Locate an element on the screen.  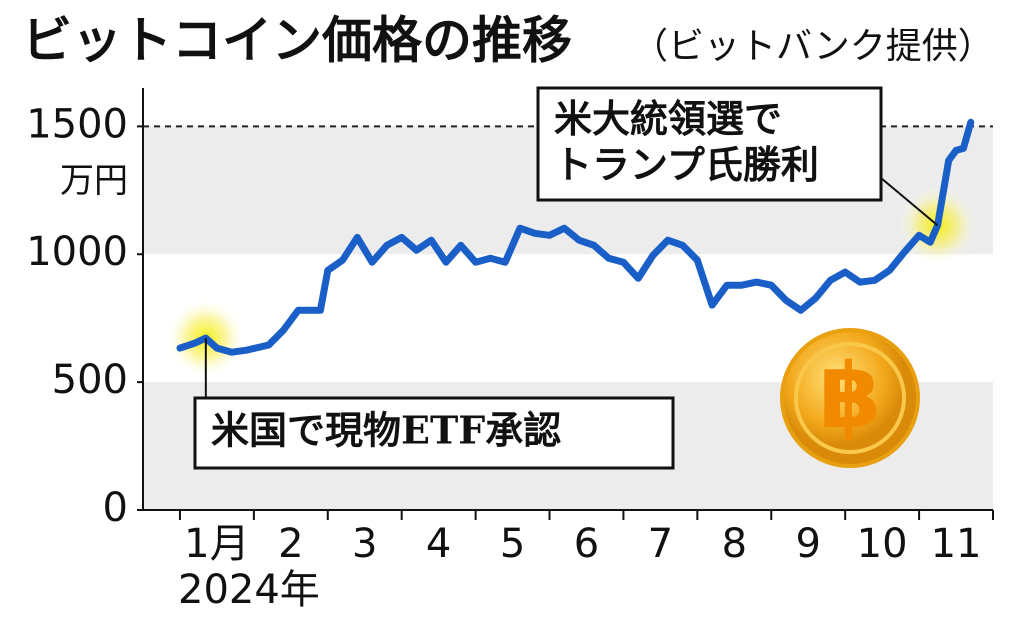
y-tick-label: 0 is located at coordinates (115, 508).